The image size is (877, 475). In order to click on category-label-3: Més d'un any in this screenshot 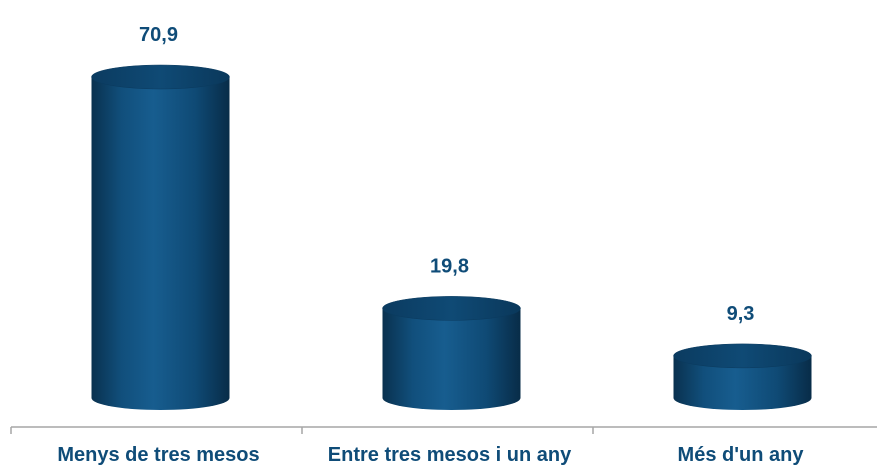, I will do `click(741, 455)`.